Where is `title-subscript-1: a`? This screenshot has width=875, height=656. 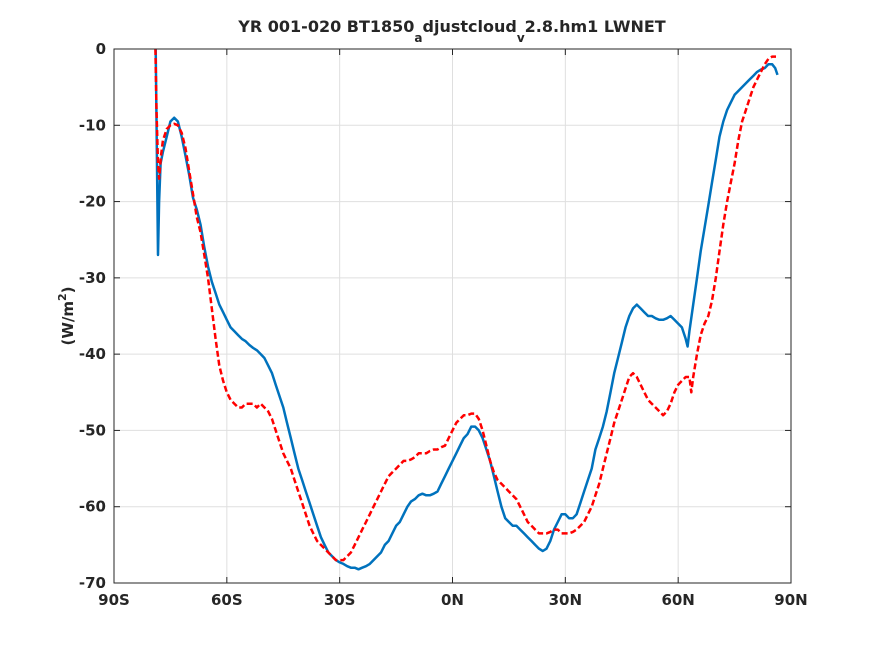
title-subscript-1: a is located at coordinates (418, 38).